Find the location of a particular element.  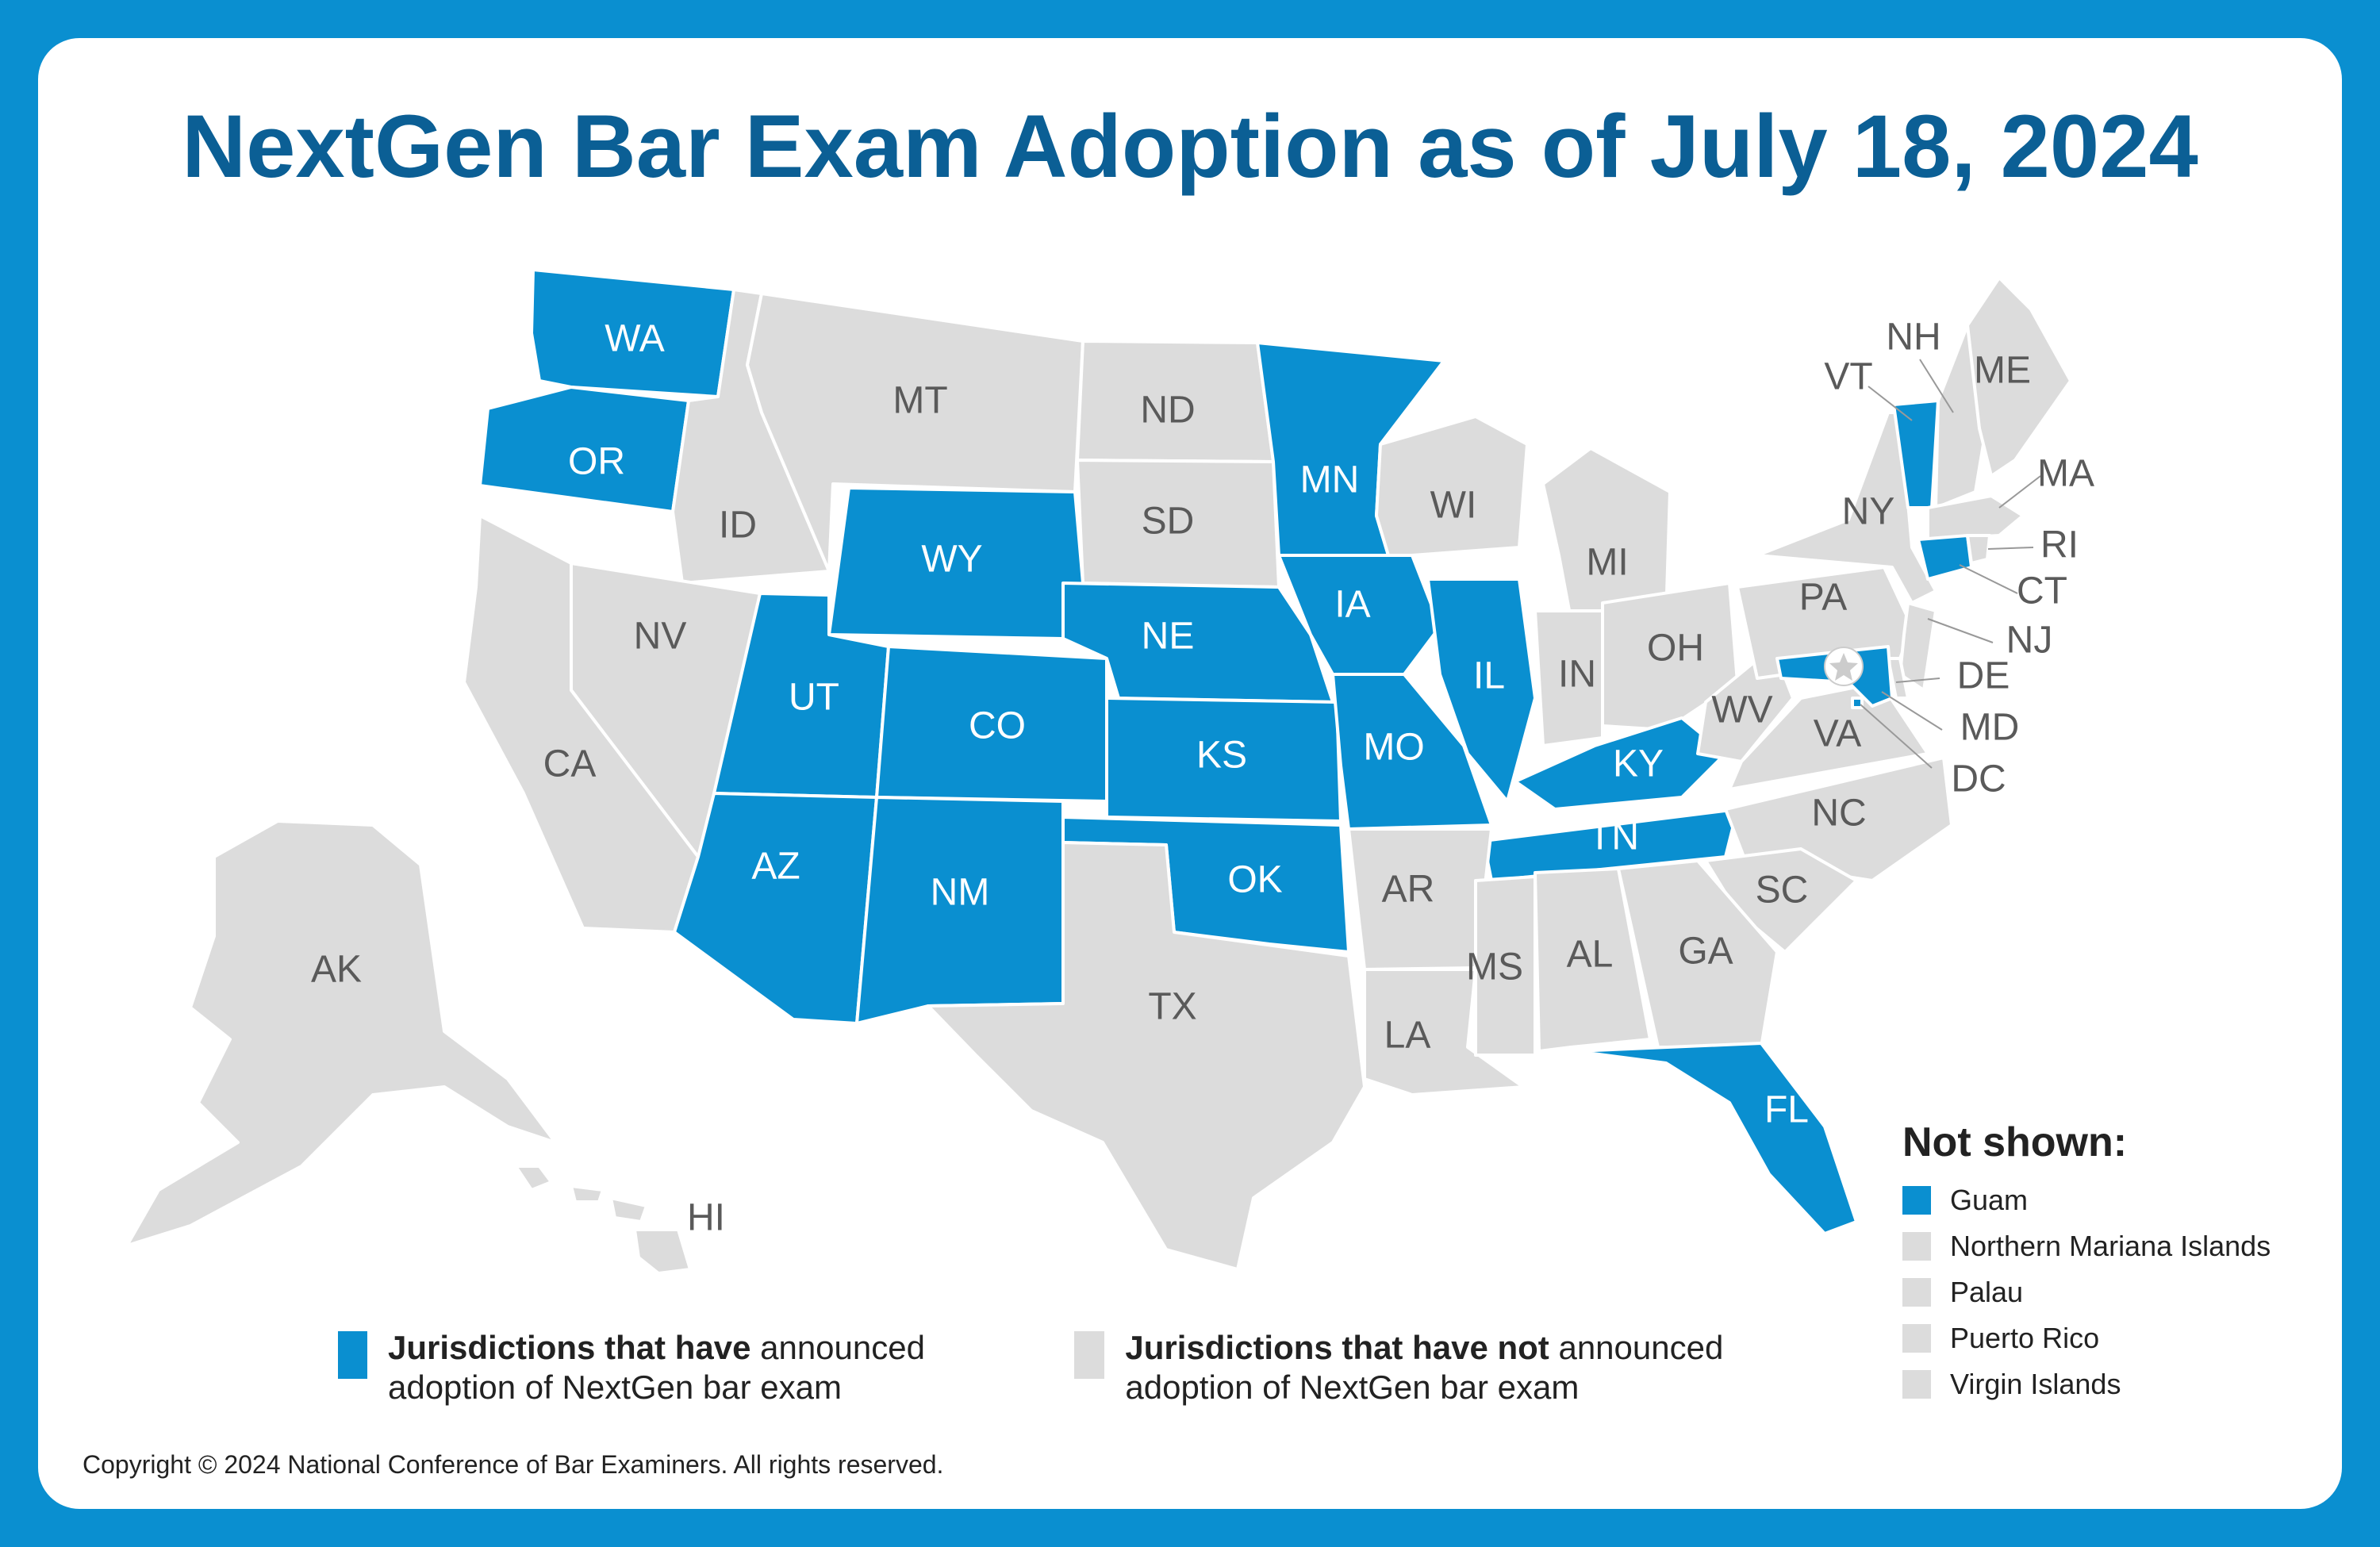

state-label-ak: AK is located at coordinates (336, 970).